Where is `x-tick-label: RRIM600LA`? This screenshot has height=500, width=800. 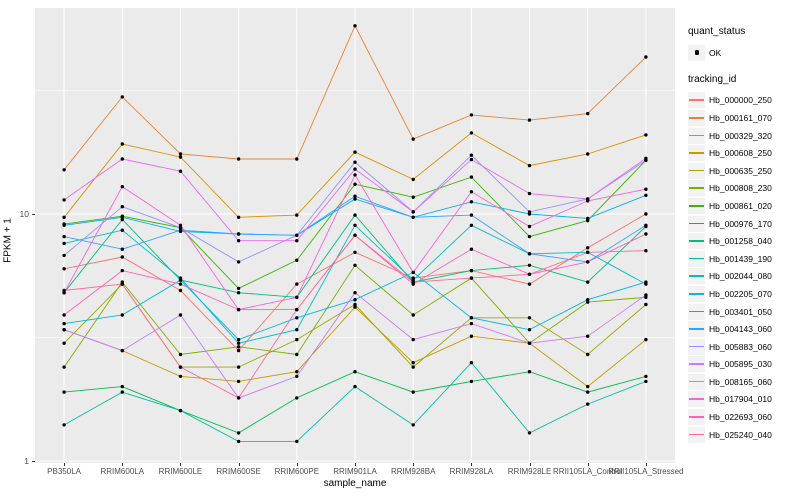 x-tick-label: RRIM600LA is located at coordinates (122, 471).